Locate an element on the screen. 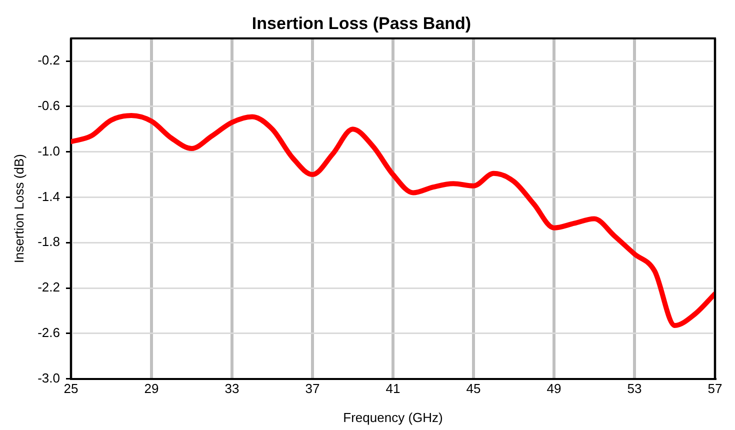  x-tick-label: 25 is located at coordinates (71, 388).